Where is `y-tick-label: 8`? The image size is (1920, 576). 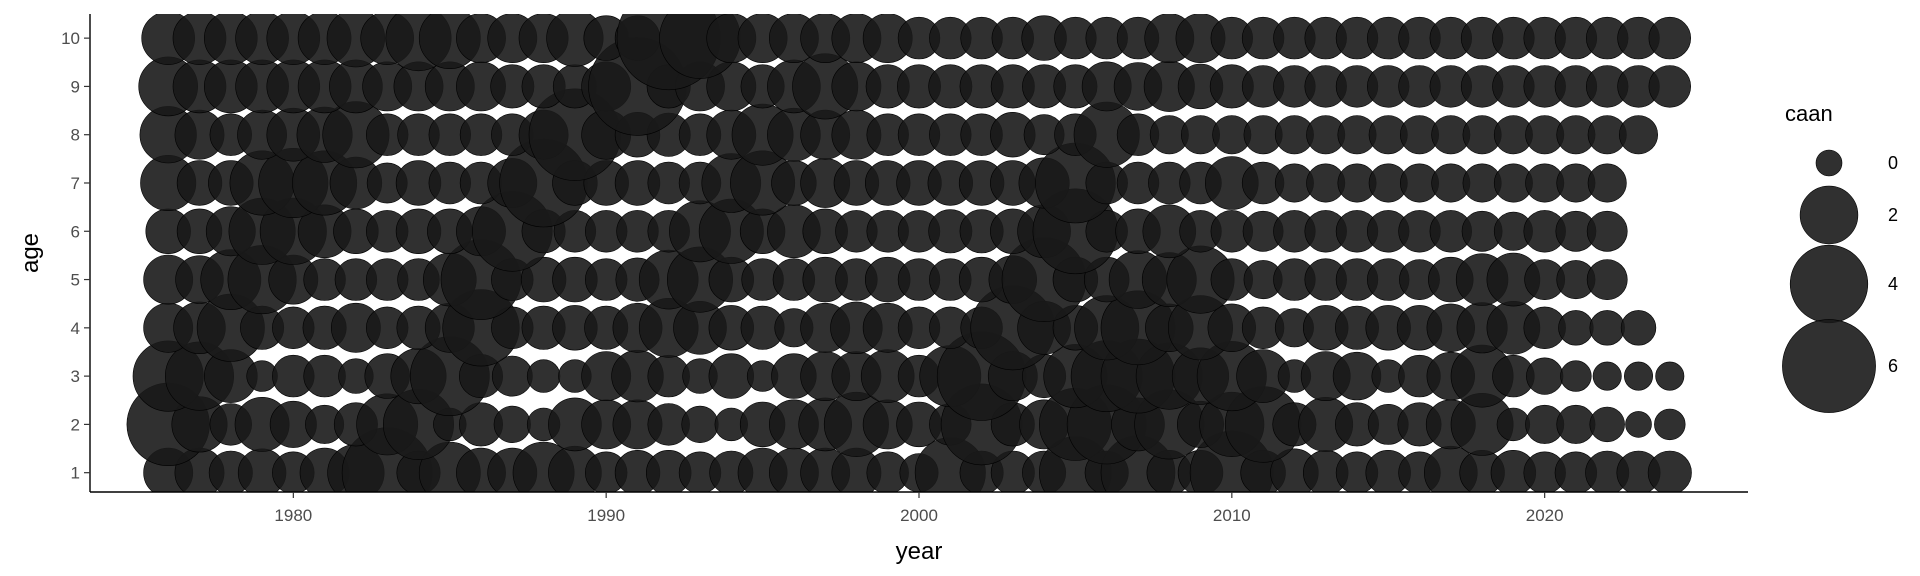 y-tick-label: 8 is located at coordinates (75, 135).